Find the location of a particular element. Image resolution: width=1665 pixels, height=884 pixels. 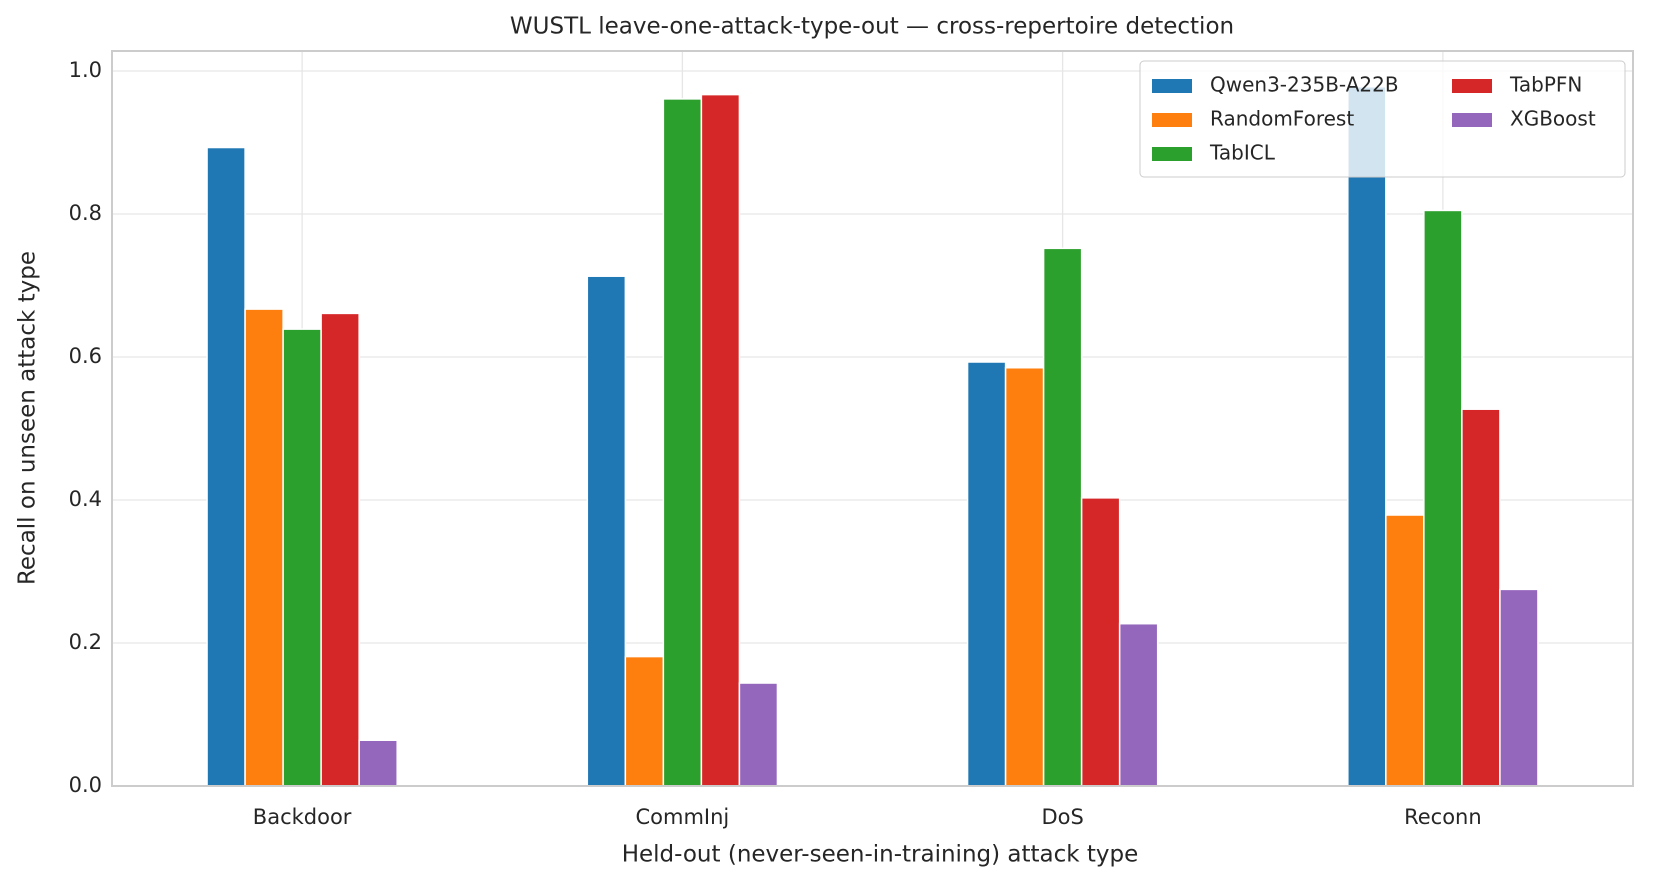

x-tick-label: Reconn is located at coordinates (1443, 817).